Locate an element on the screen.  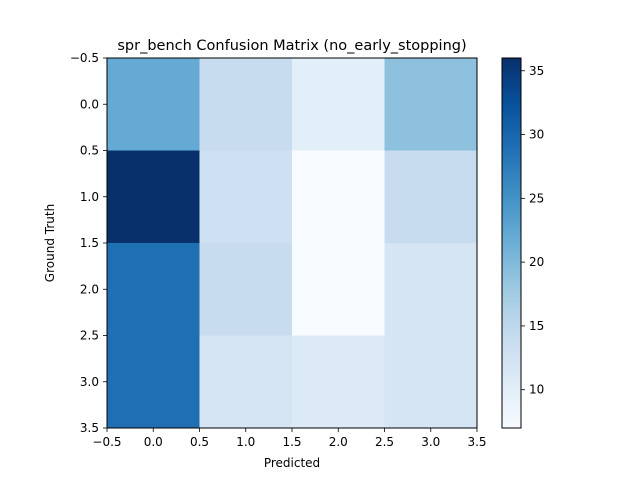
y-axis-ticks: −0.5 0.0 0.5 1.0 1.5 2.0 2.5 3.0 3.5 is located at coordinates (88, 243).